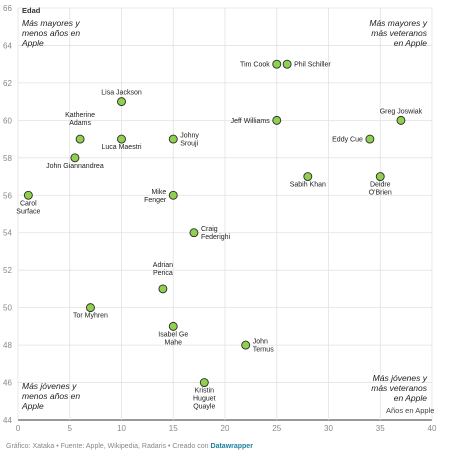  Describe the element at coordinates (204, 399) in the screenshot. I see `point-label: Kristin Huguet Quayle` at that location.